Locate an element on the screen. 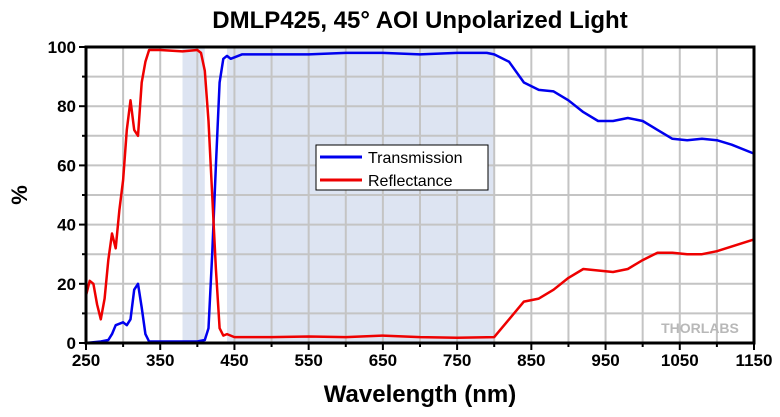  y-tick-label: 0 is located at coordinates (71, 343).